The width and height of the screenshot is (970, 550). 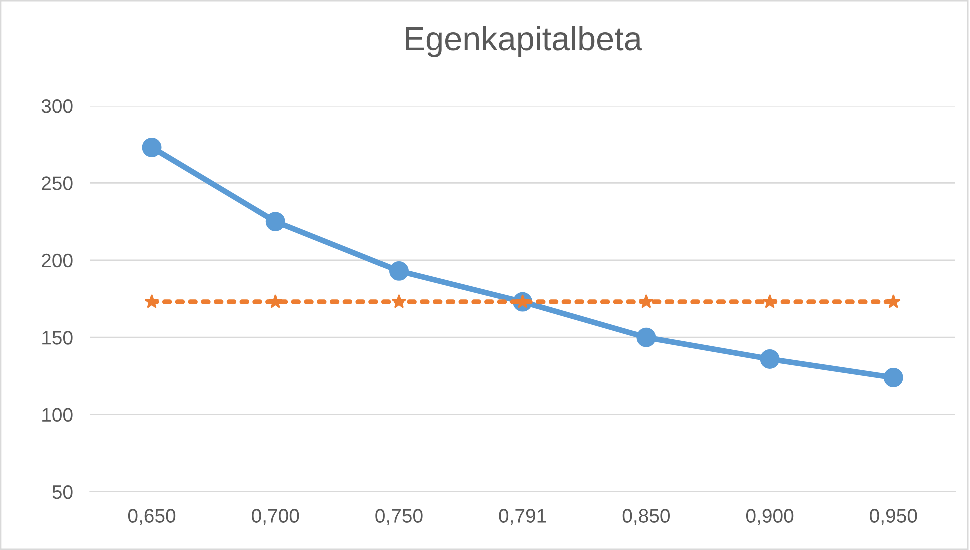 I want to click on y-tick-label: 150, so click(x=57, y=338).